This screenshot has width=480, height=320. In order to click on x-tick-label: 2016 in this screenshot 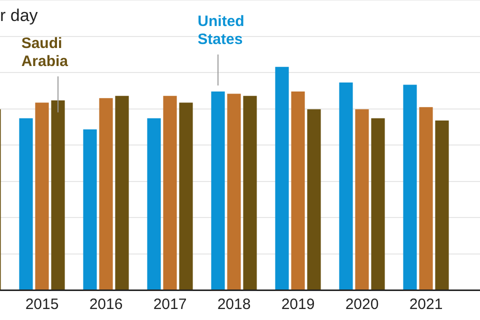, I will do `click(106, 305)`.